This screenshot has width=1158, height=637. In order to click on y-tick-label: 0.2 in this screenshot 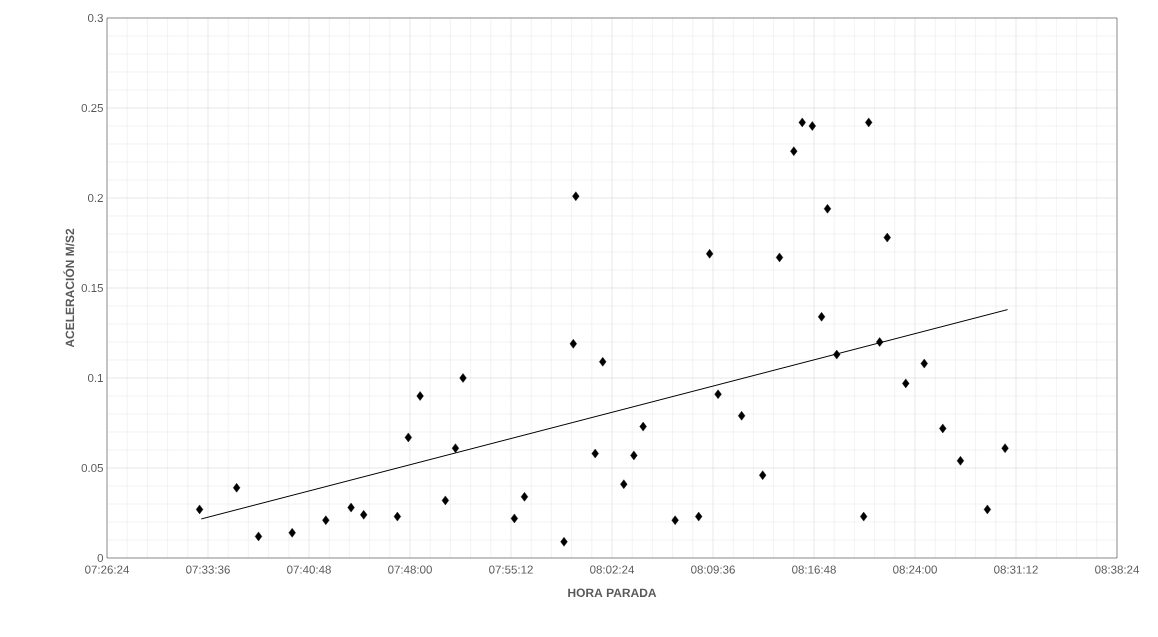, I will do `click(95, 198)`.